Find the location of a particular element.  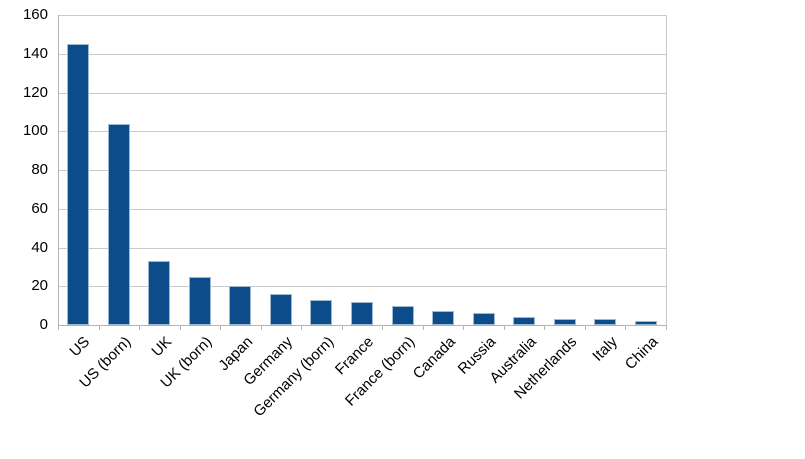

bar-germany is located at coordinates (280, 309).